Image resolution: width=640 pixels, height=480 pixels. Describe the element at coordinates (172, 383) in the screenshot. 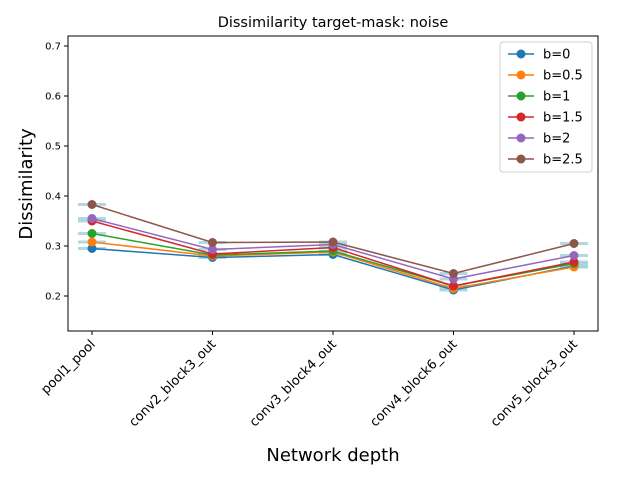

I see `x-tick-label: conv2_block3_out` at that location.